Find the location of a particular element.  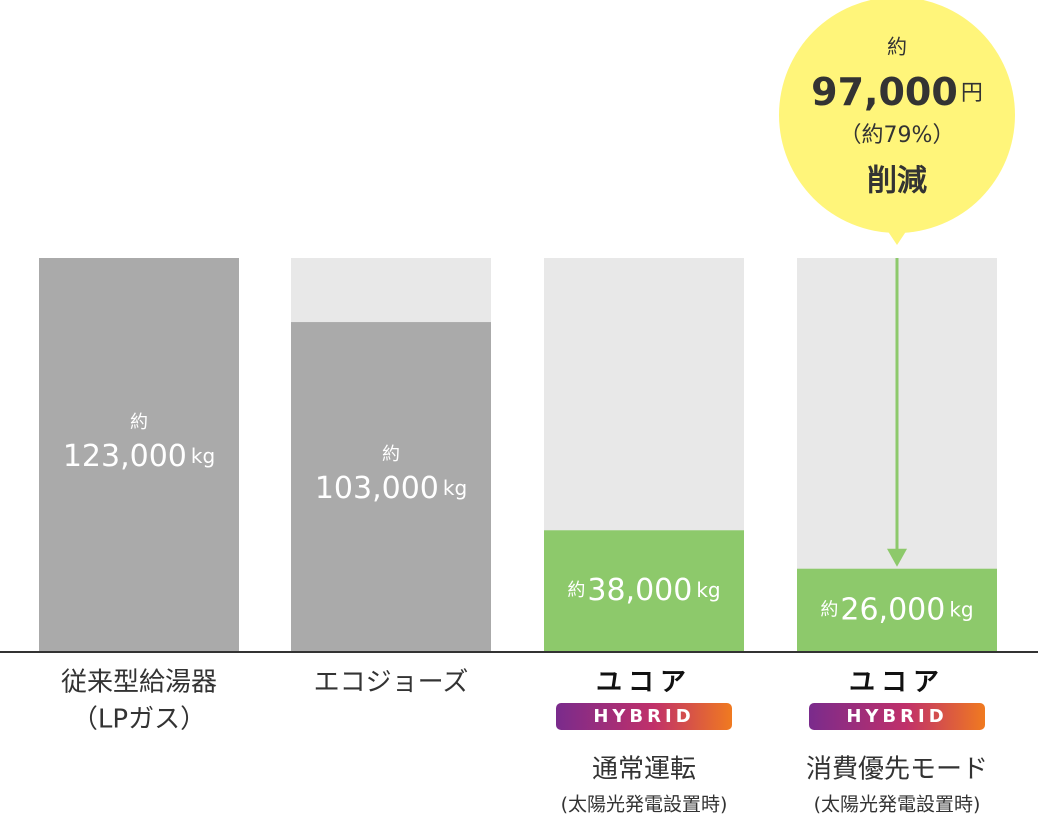

value-label: 約38,000 kg is located at coordinates (643, 590).